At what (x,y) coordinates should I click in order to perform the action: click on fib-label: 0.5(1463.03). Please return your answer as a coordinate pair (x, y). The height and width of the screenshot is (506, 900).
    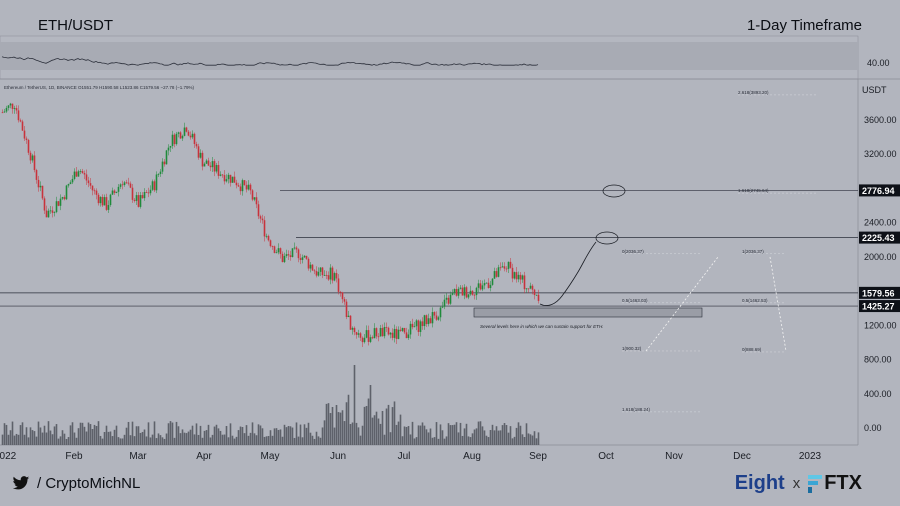
    Looking at the image, I should click on (635, 300).